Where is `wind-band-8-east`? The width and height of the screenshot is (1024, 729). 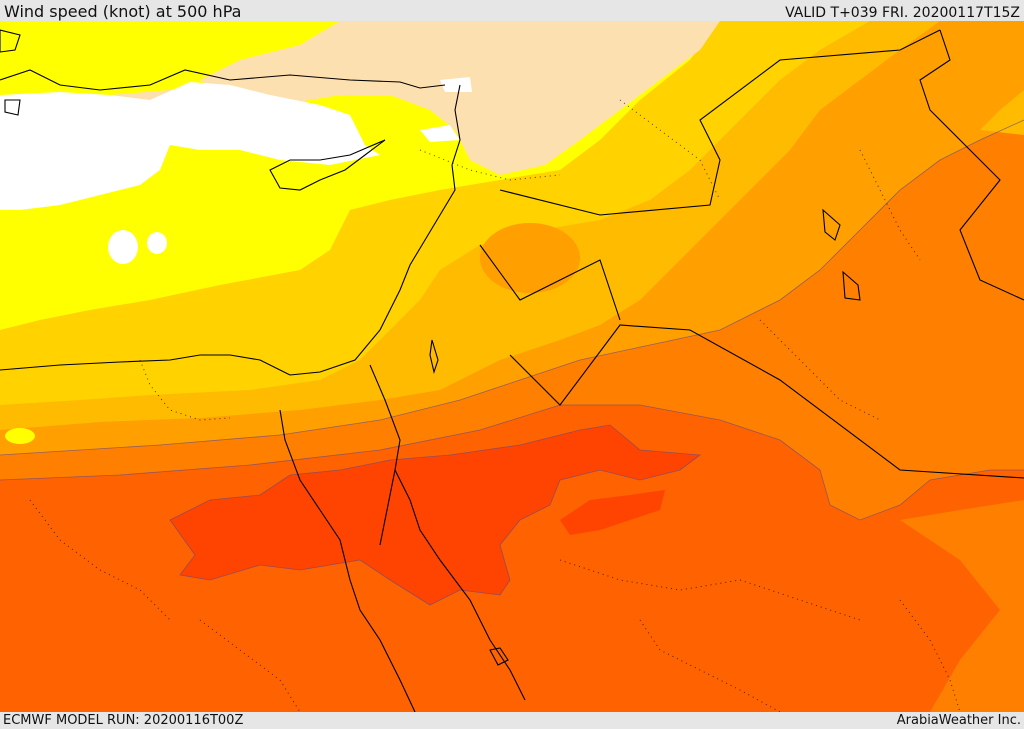 wind-band-8-east is located at coordinates (612, 512).